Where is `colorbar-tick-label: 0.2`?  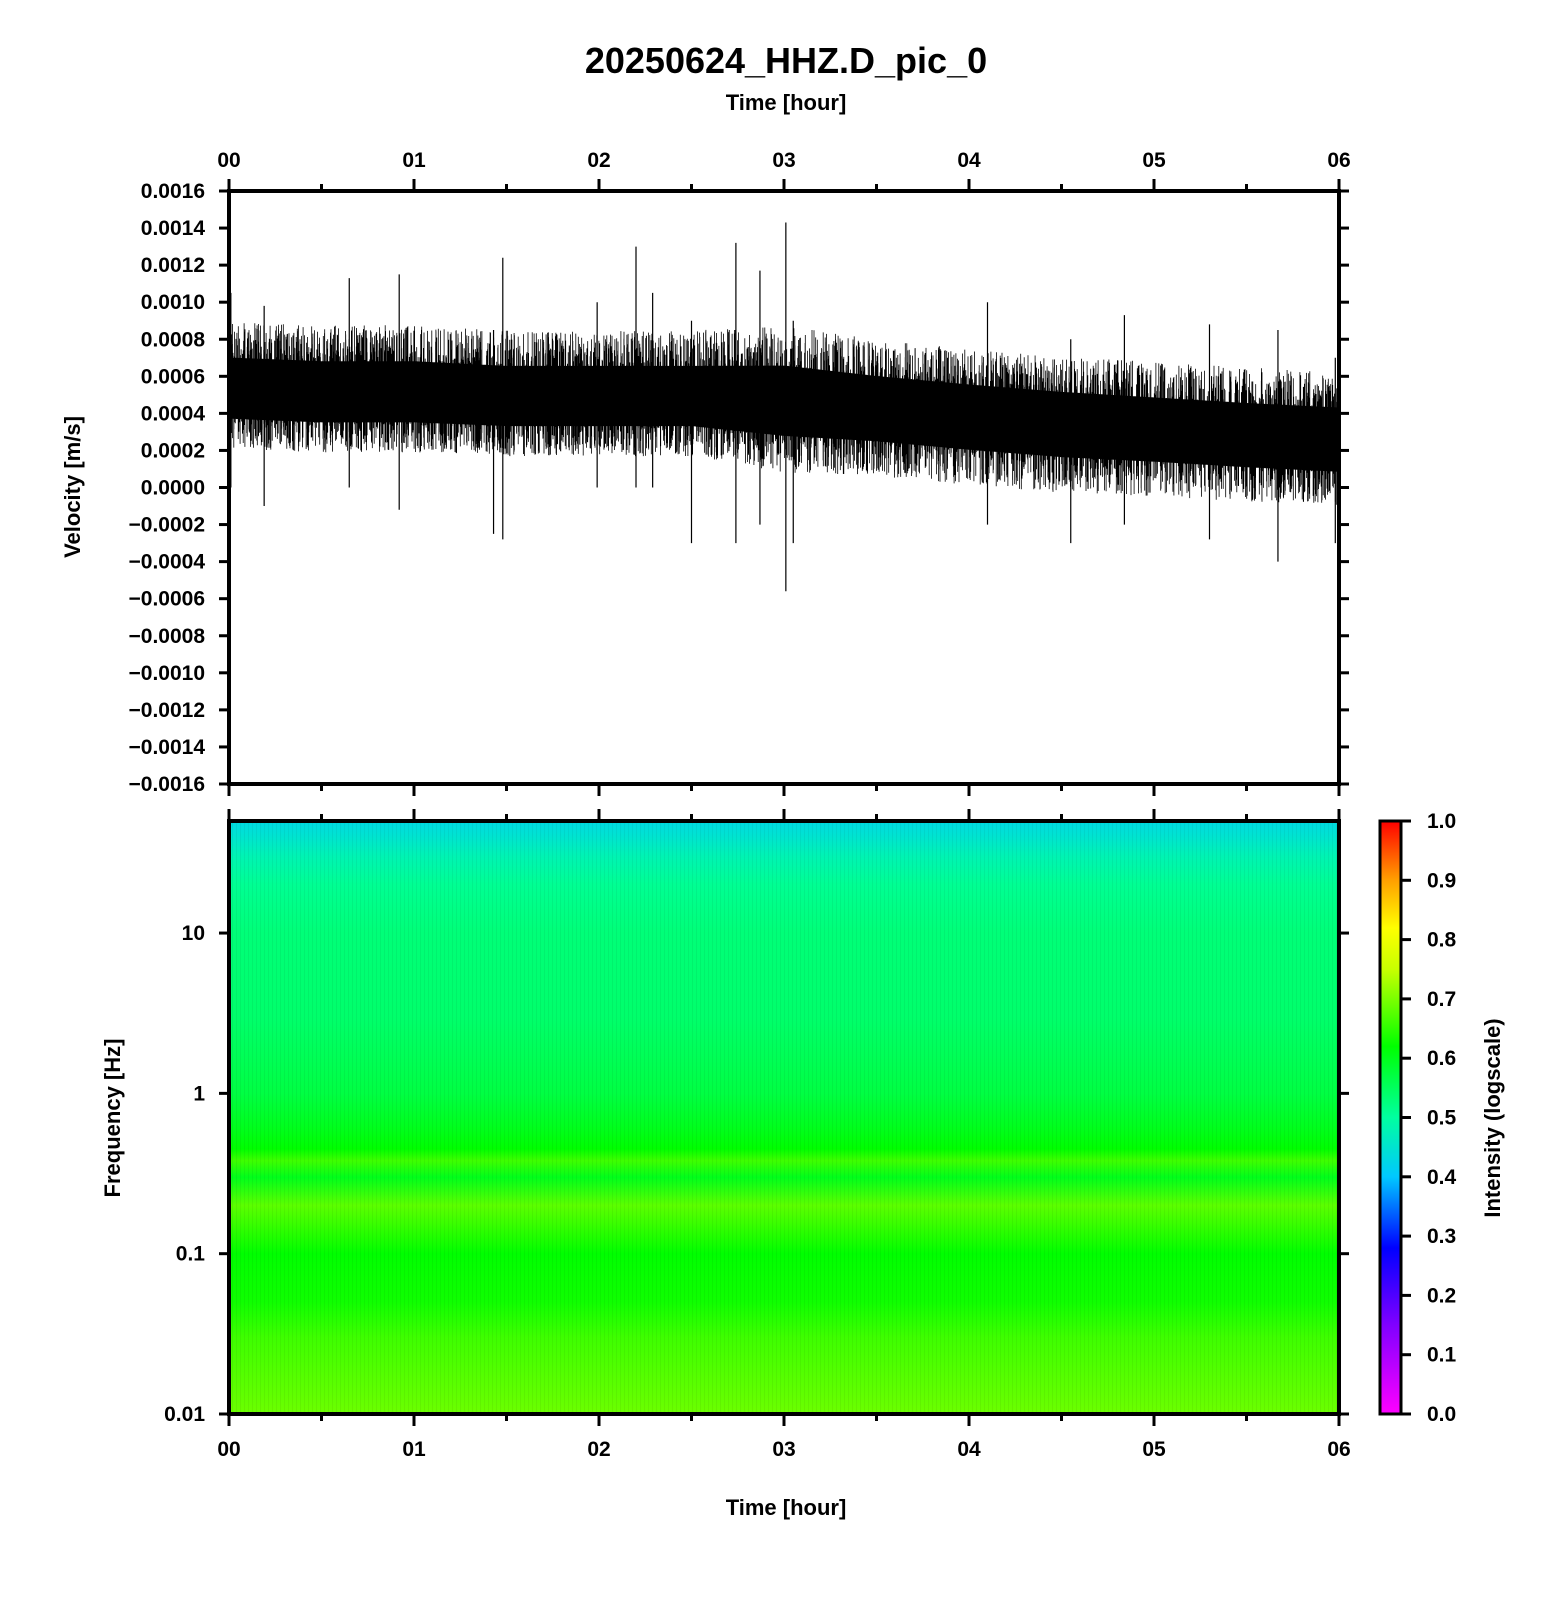 colorbar-tick-label: 0.2 is located at coordinates (1441, 1295).